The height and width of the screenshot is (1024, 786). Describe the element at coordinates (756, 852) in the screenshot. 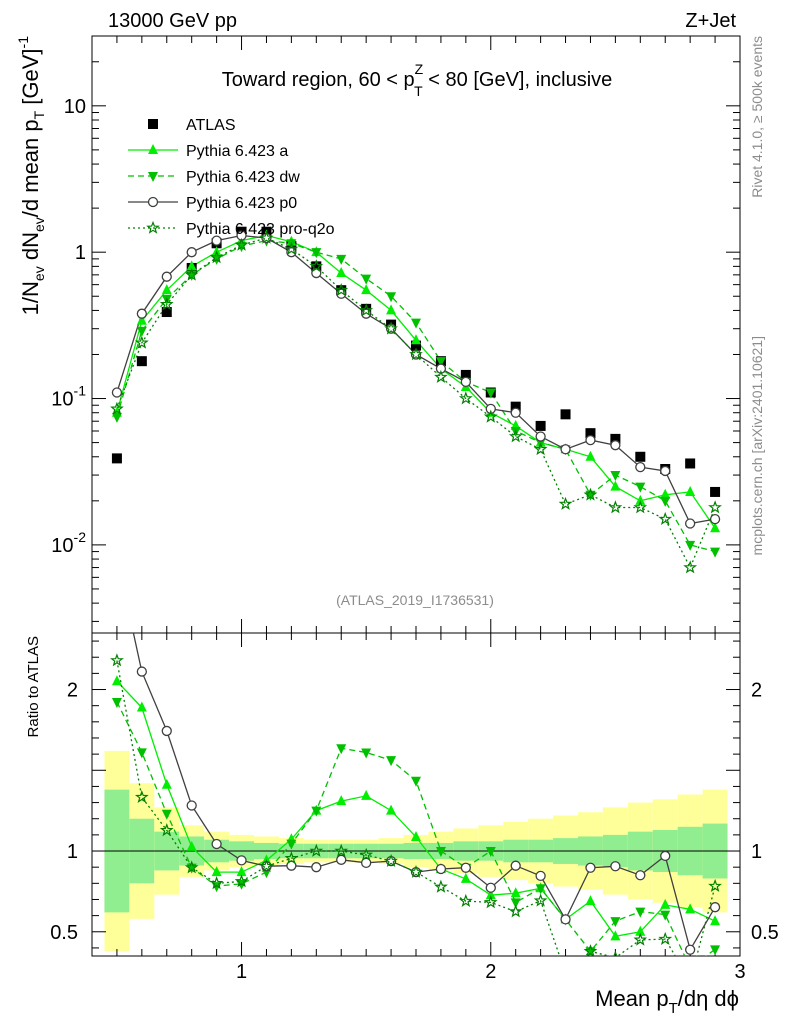

I see `ratio-tick-label-right: 1` at that location.